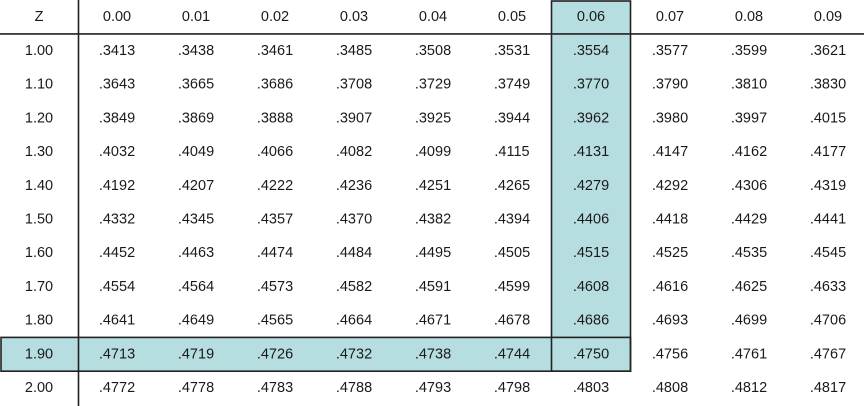 The image size is (864, 406). I want to click on table-cell: .4767, so click(828, 354).